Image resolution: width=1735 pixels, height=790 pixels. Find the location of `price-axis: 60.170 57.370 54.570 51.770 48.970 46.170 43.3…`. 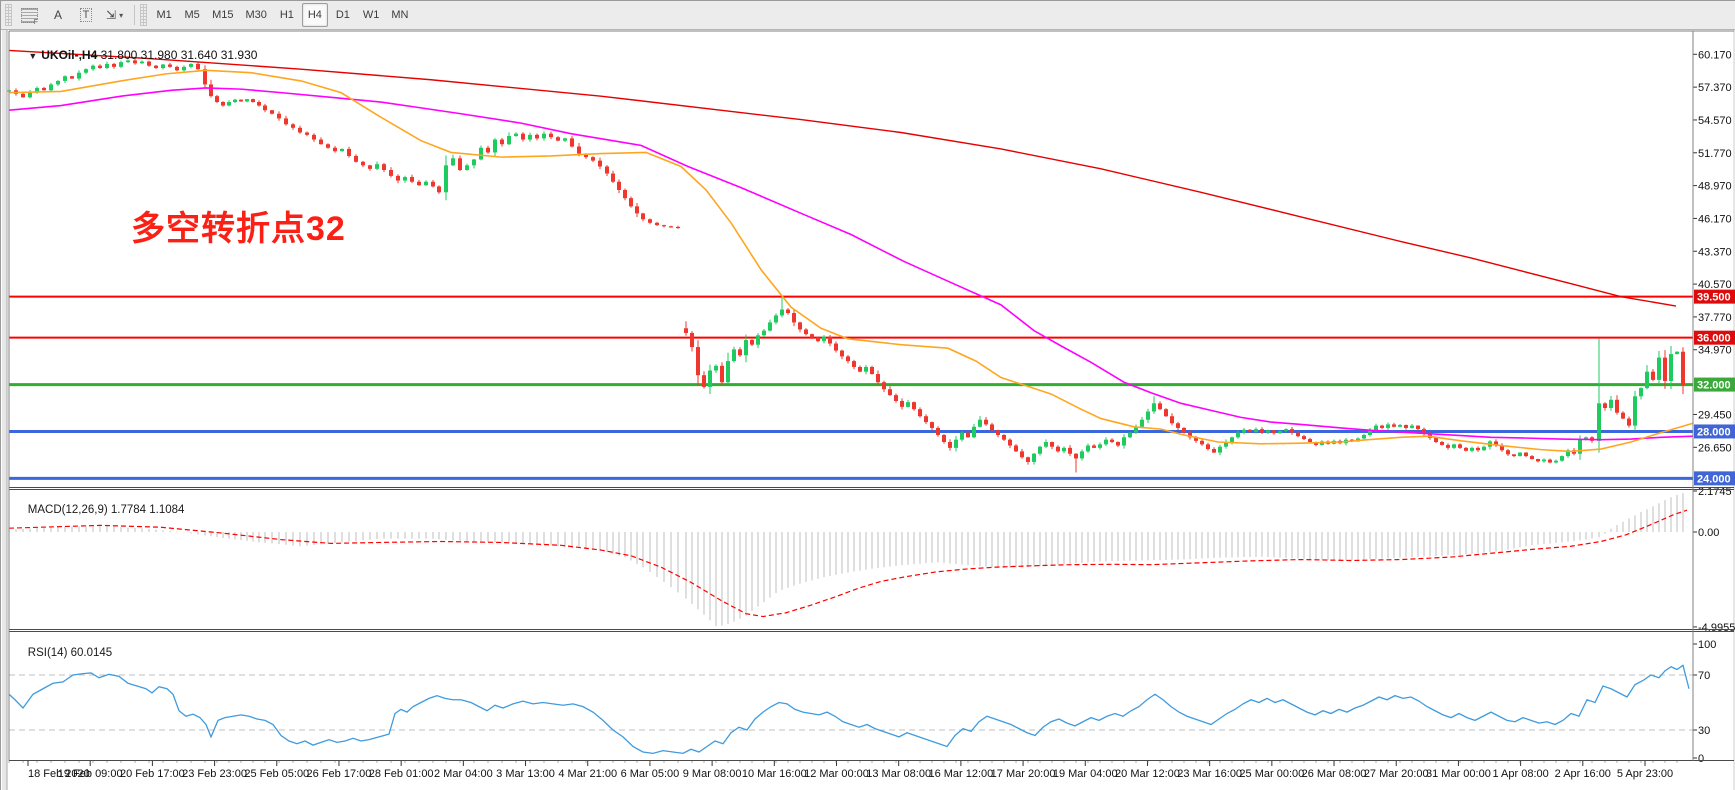

price-axis: 60.170 57.370 54.570 51.770 48.970 46.170 43.3… is located at coordinates (1714, 407).